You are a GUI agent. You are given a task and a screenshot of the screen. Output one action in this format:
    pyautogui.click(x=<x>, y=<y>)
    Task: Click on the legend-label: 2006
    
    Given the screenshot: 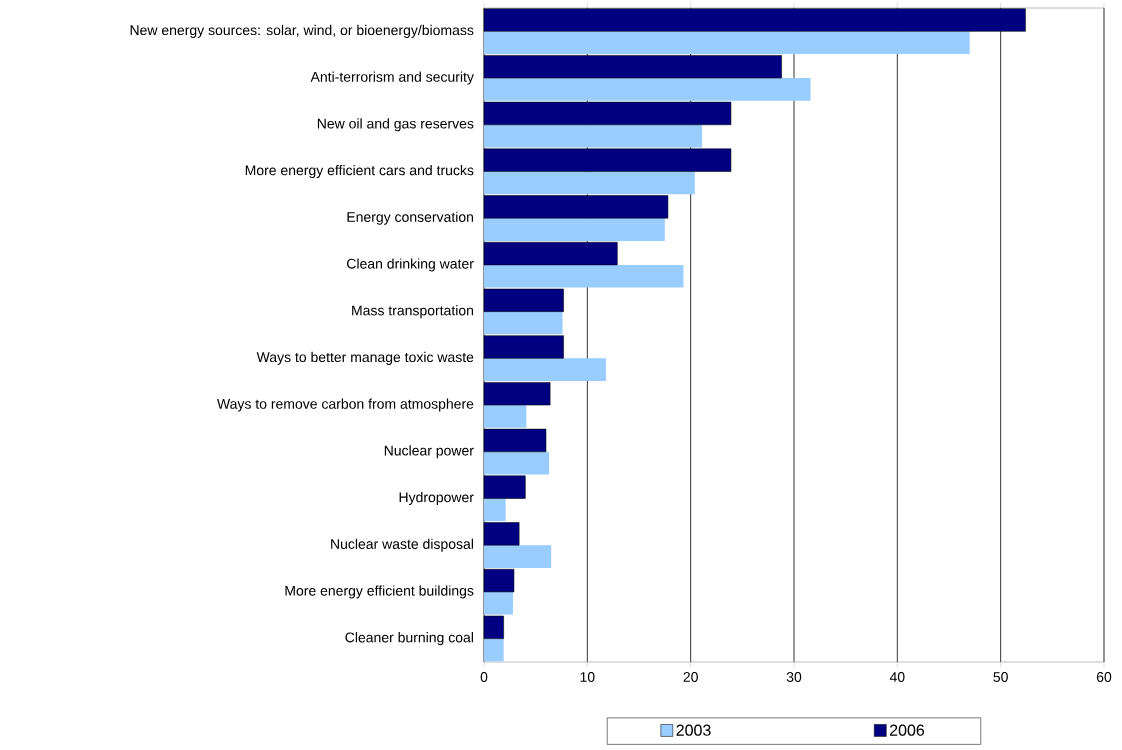 What is the action you would take?
    pyautogui.click(x=907, y=730)
    